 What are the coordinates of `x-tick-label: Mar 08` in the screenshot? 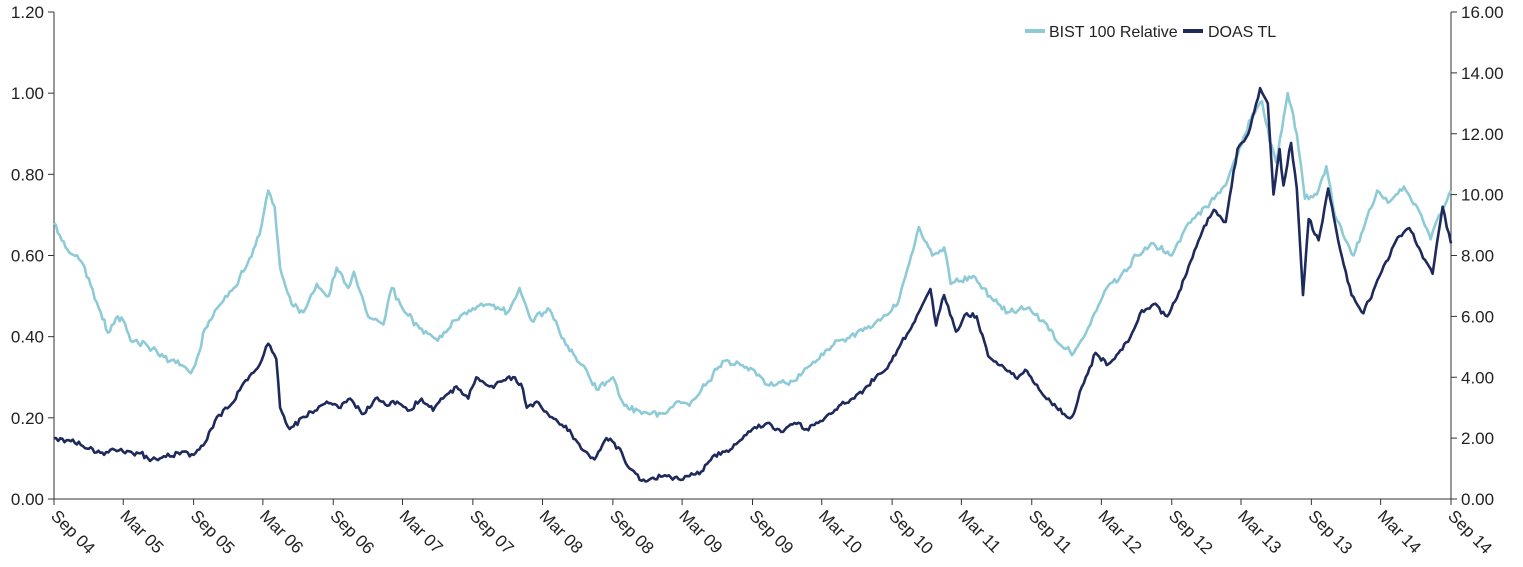 It's located at (561, 531).